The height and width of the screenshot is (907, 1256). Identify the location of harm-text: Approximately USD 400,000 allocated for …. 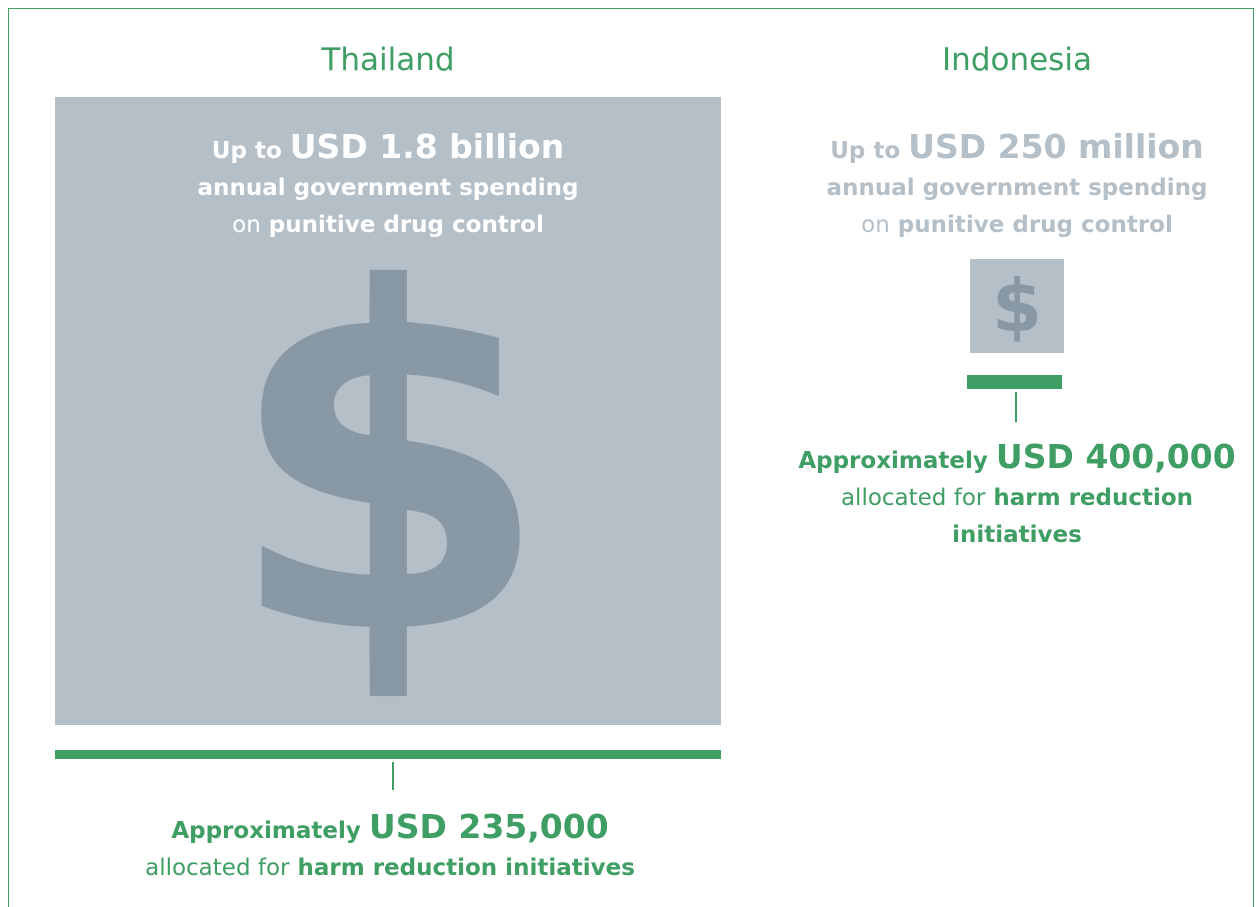
(1003, 496).